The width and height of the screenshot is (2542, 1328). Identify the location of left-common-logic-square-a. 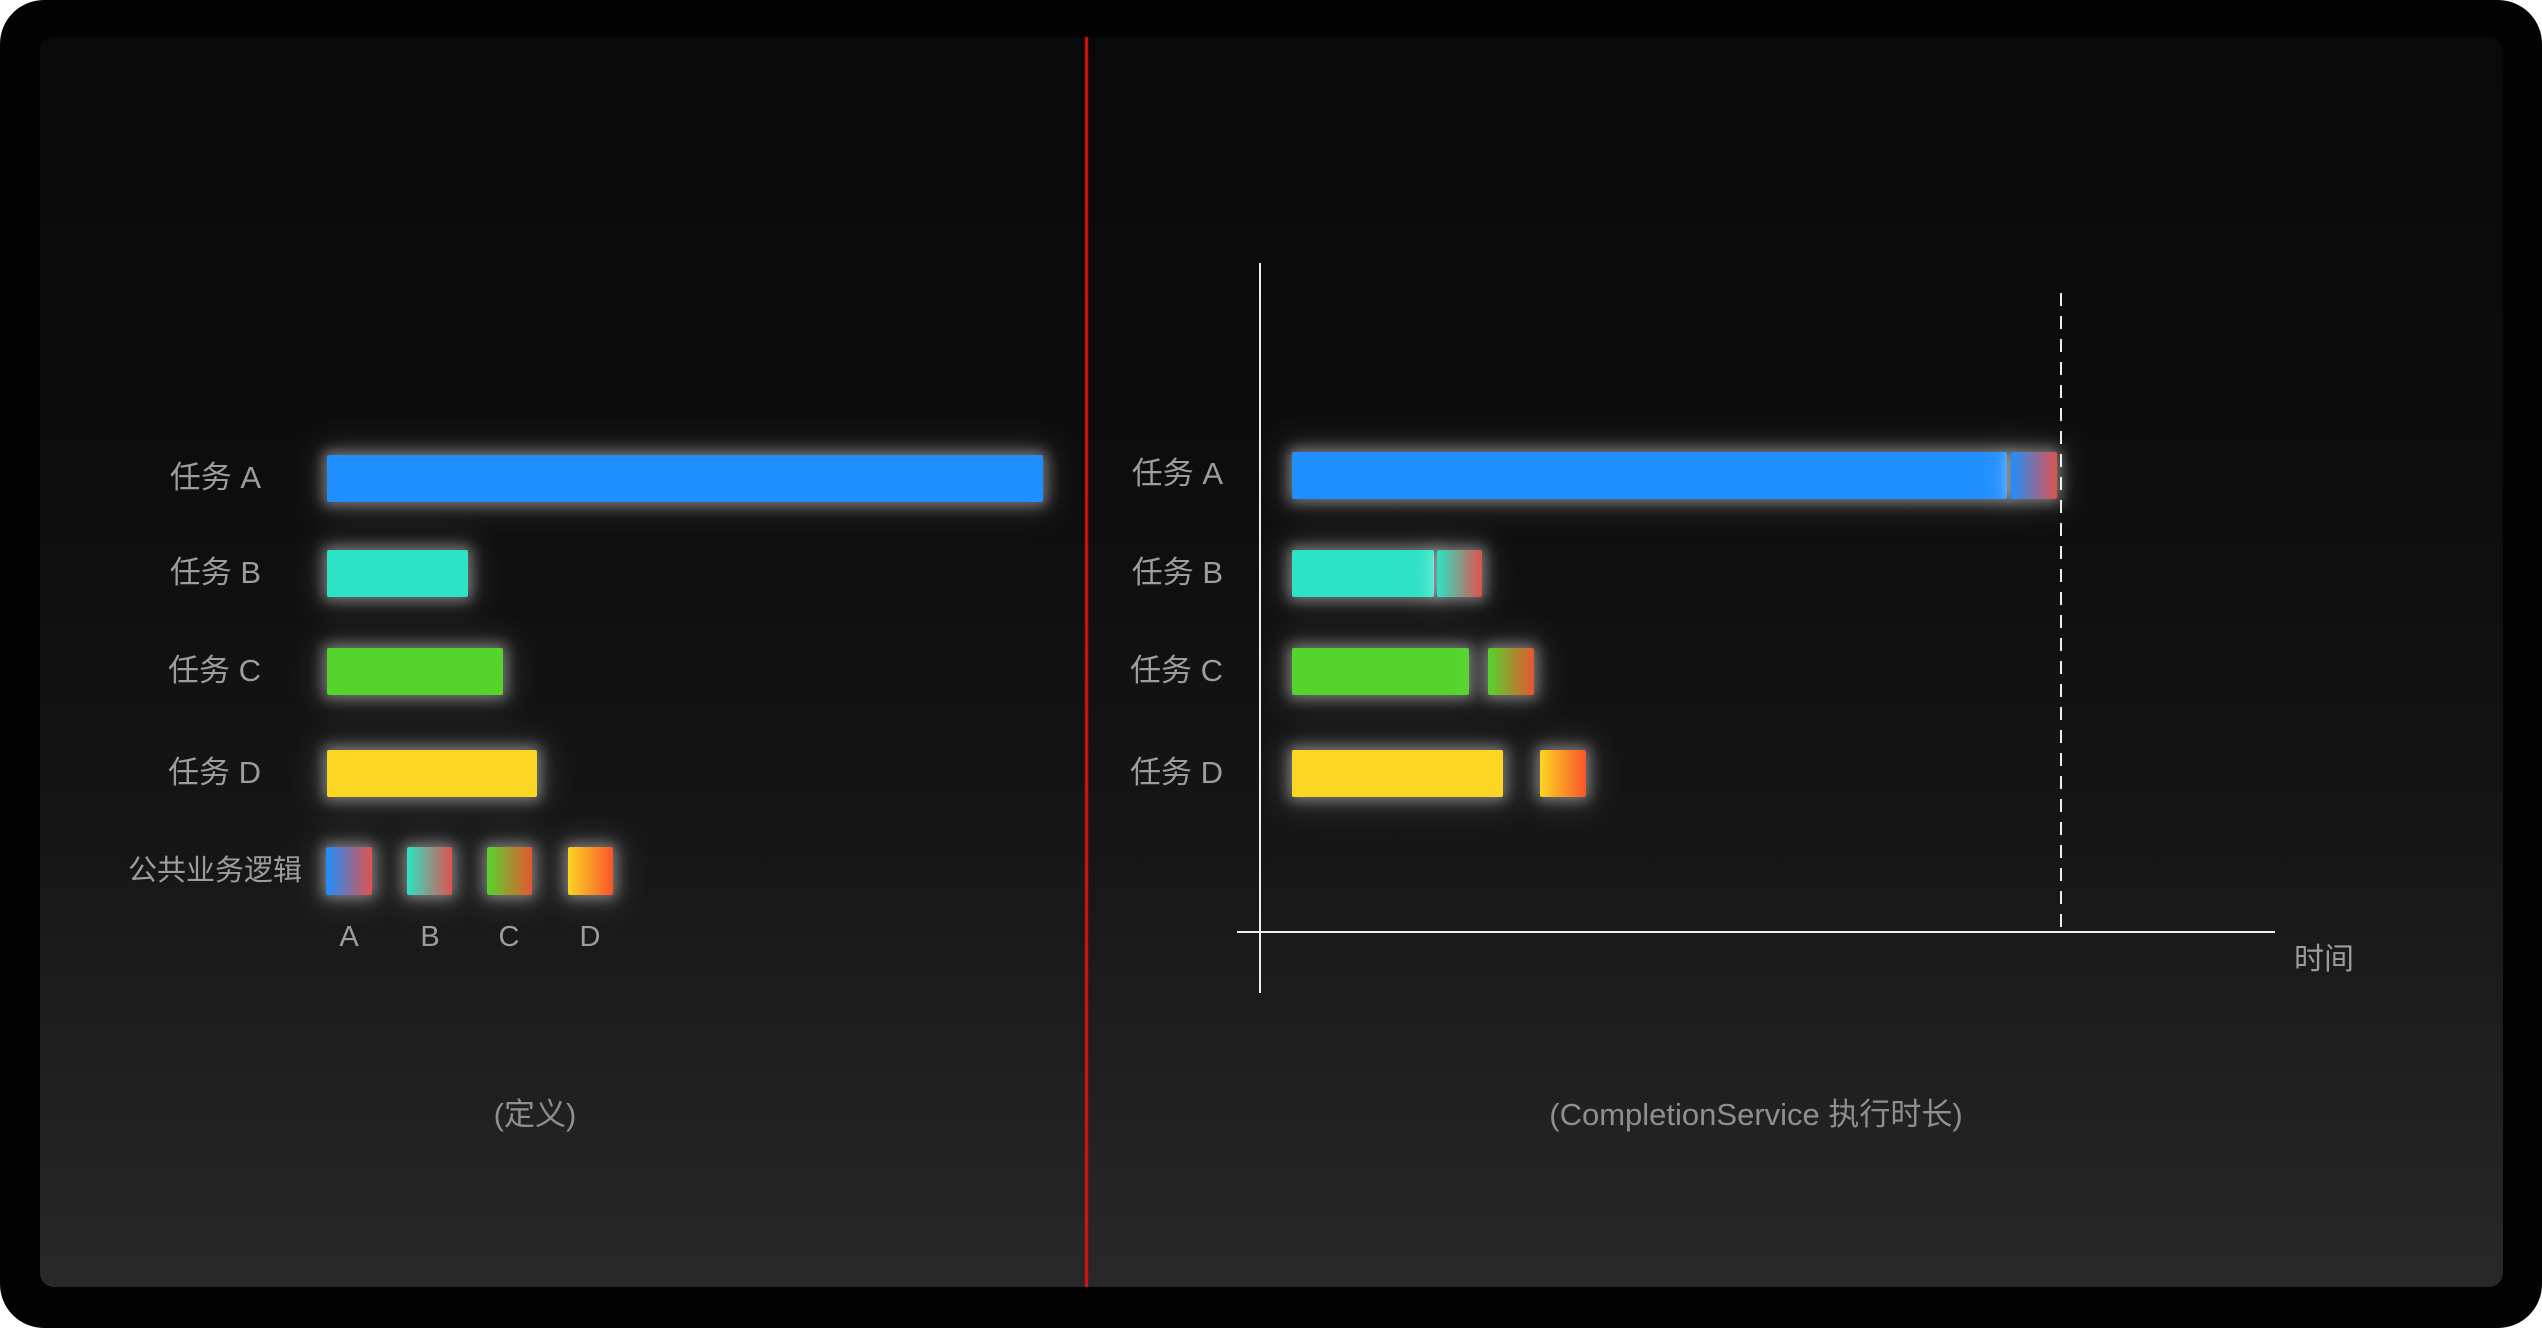
(349, 871).